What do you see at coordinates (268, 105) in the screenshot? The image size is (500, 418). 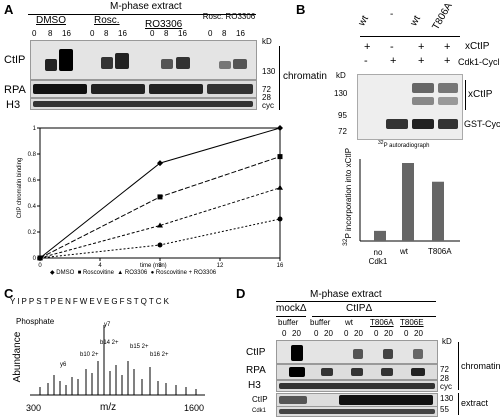 I see `panel-a-mw-cyc: cyc` at bounding box center [268, 105].